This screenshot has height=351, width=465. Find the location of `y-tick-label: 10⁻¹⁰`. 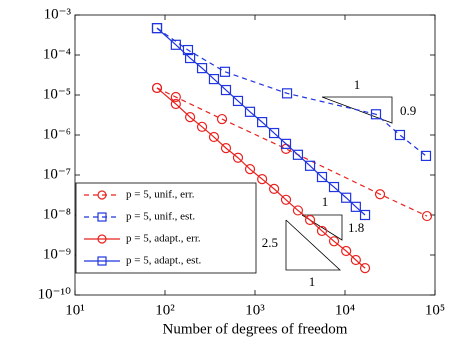

y-tick-label: 10⁻¹⁰ is located at coordinates (54, 294).